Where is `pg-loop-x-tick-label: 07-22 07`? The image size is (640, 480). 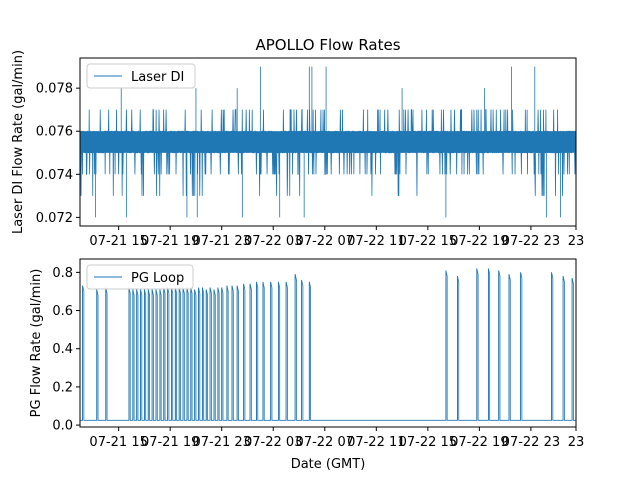 pg-loop-x-tick-label: 07-22 07 is located at coordinates (325, 442).